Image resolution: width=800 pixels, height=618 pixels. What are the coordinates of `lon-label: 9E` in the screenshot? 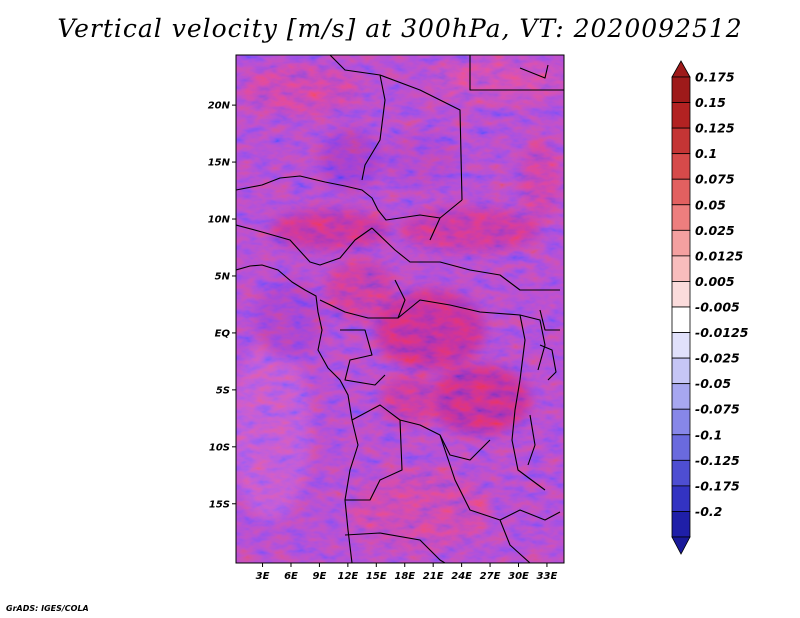 It's located at (320, 576).